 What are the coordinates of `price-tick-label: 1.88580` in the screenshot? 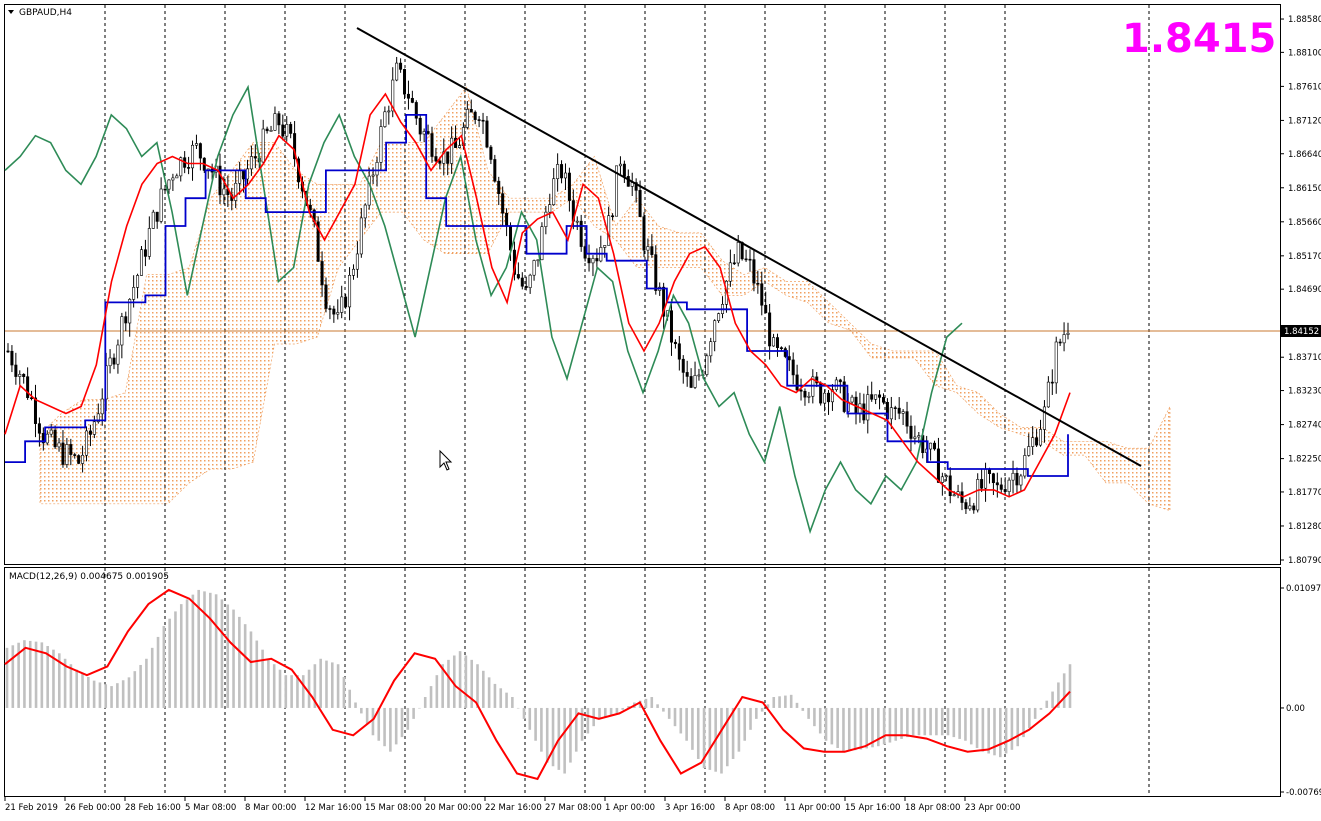 It's located at (1304, 20).